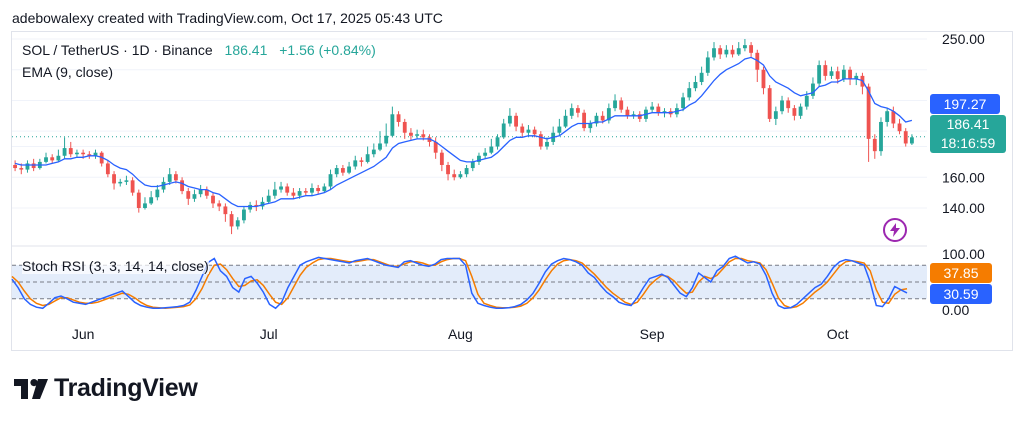 The height and width of the screenshot is (424, 1024). Describe the element at coordinates (106, 388) in the screenshot. I see `tradingview-logo: TradingView` at that location.